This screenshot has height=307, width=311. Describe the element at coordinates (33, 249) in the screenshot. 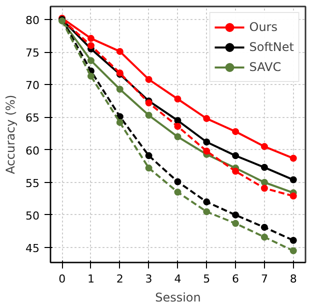

I see `y-tick-label: 45` at that location.